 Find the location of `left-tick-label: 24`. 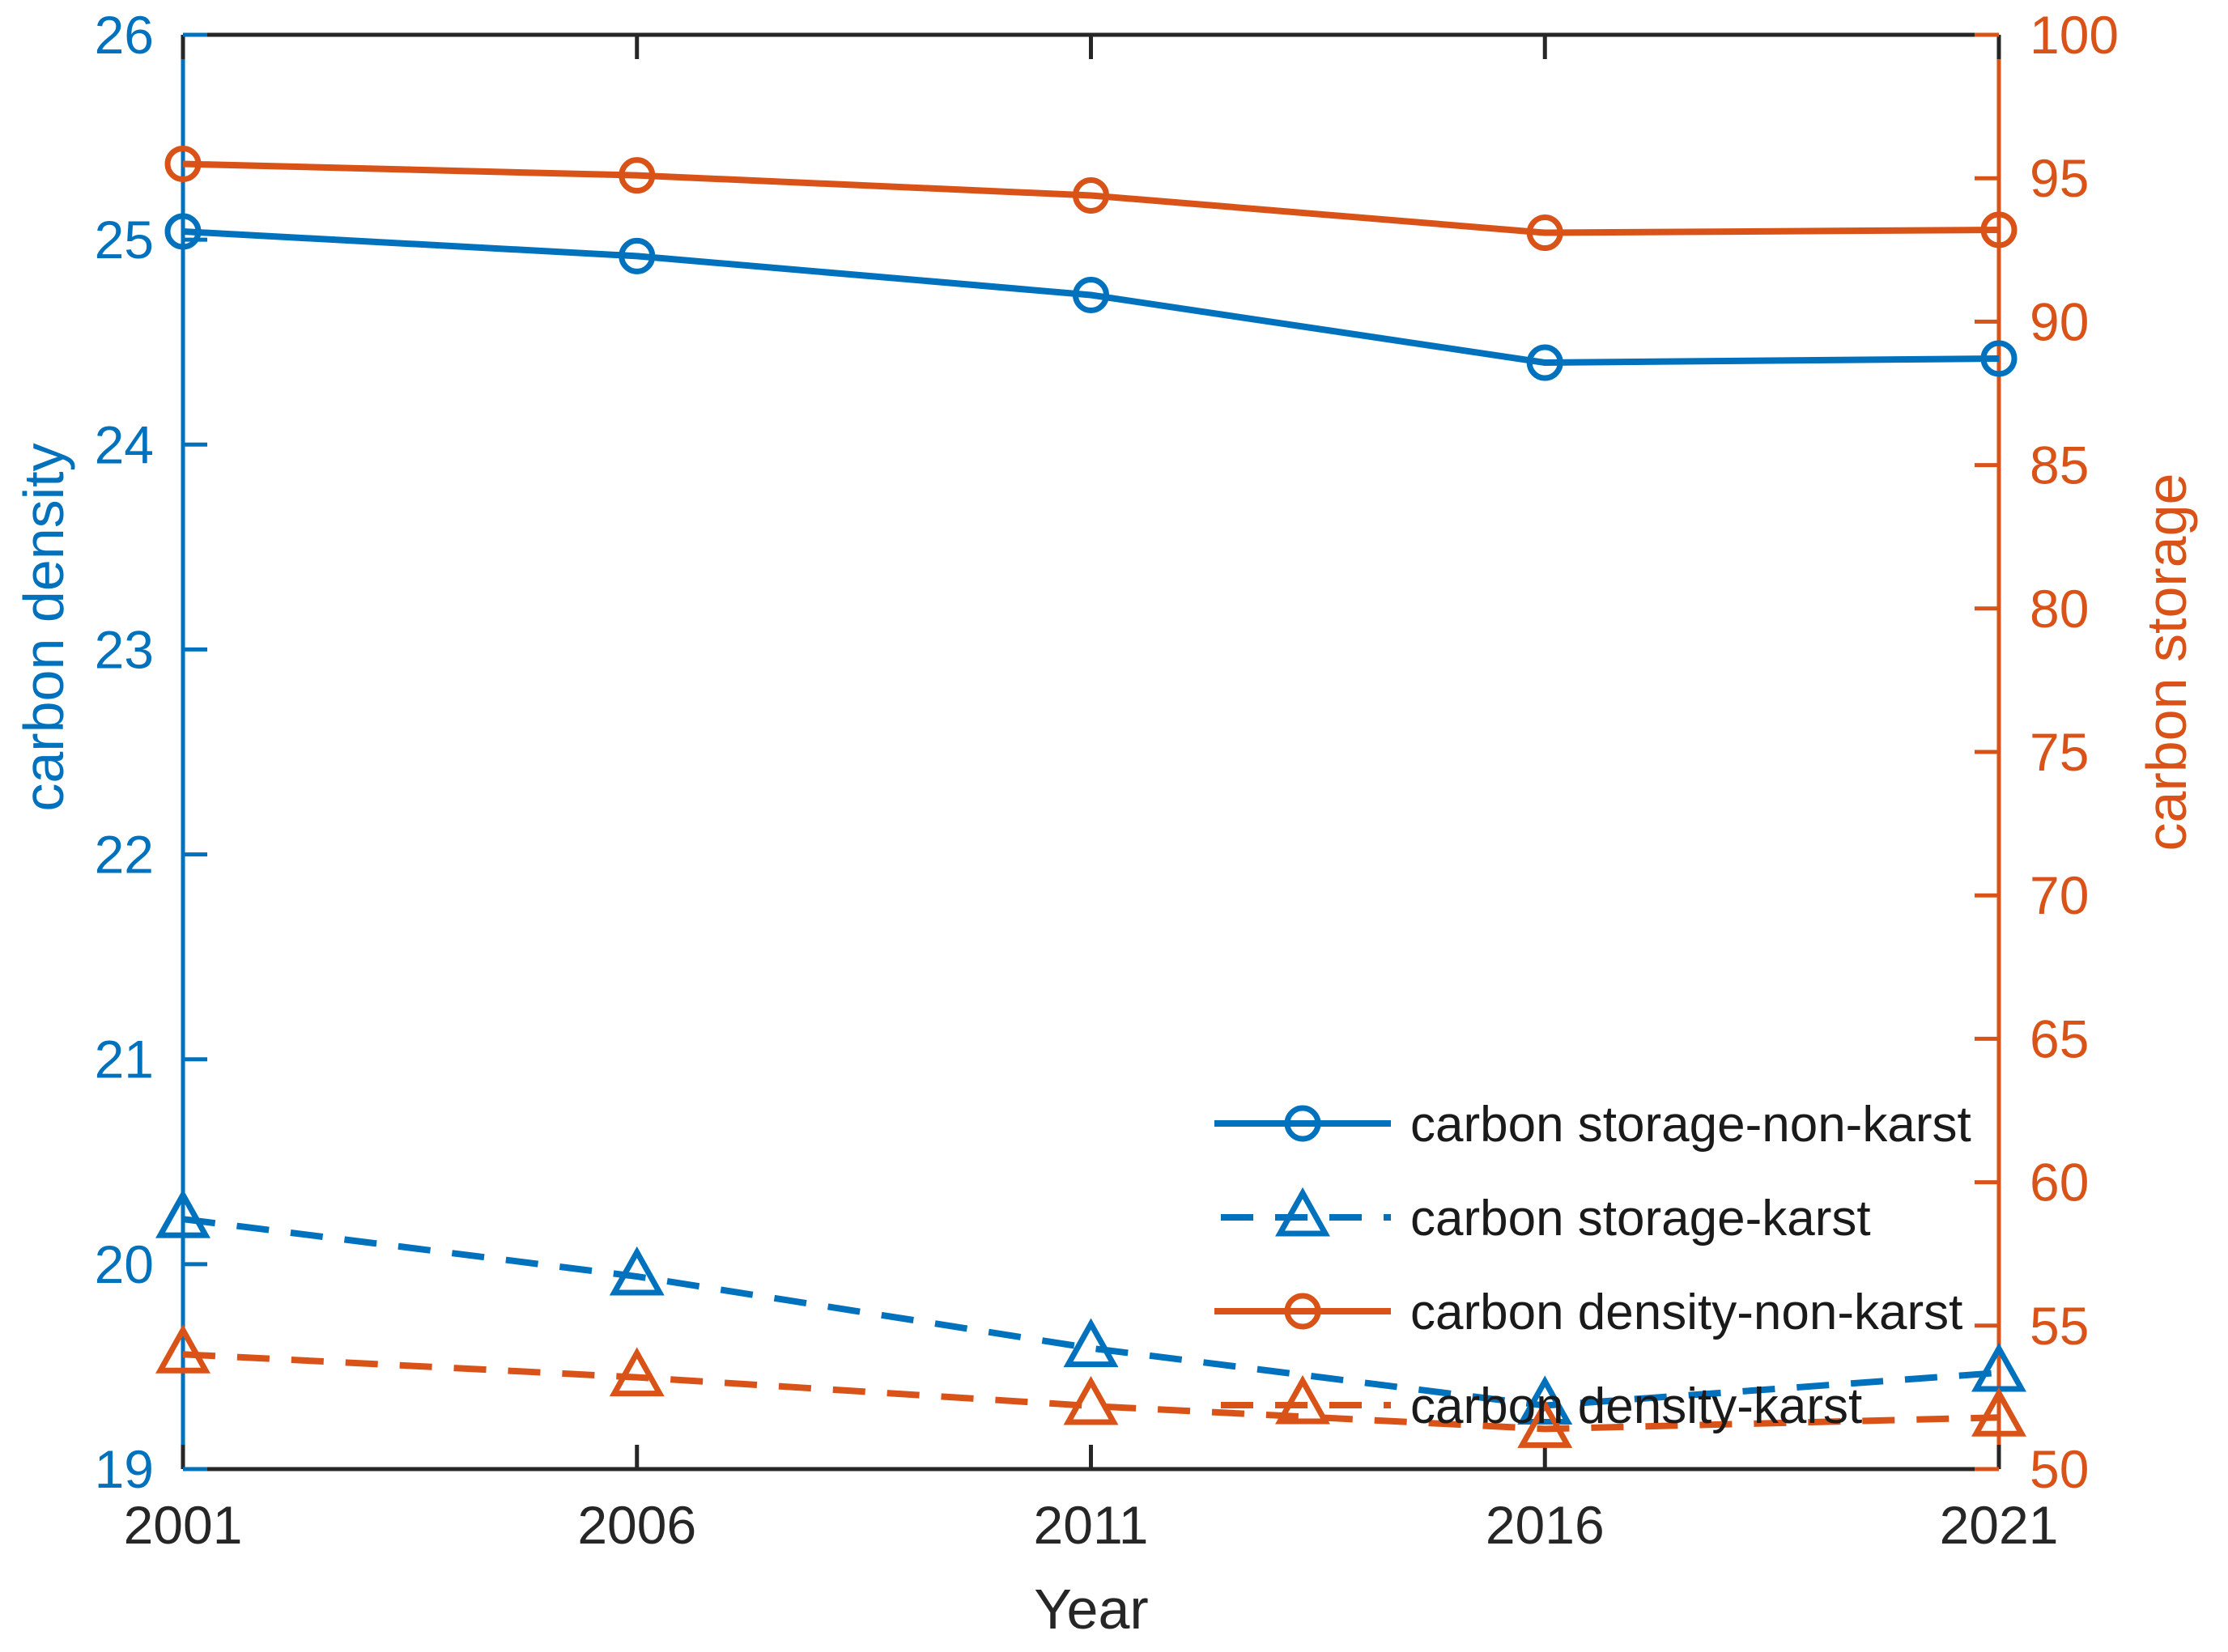

left-tick-label: 24 is located at coordinates (124, 444).